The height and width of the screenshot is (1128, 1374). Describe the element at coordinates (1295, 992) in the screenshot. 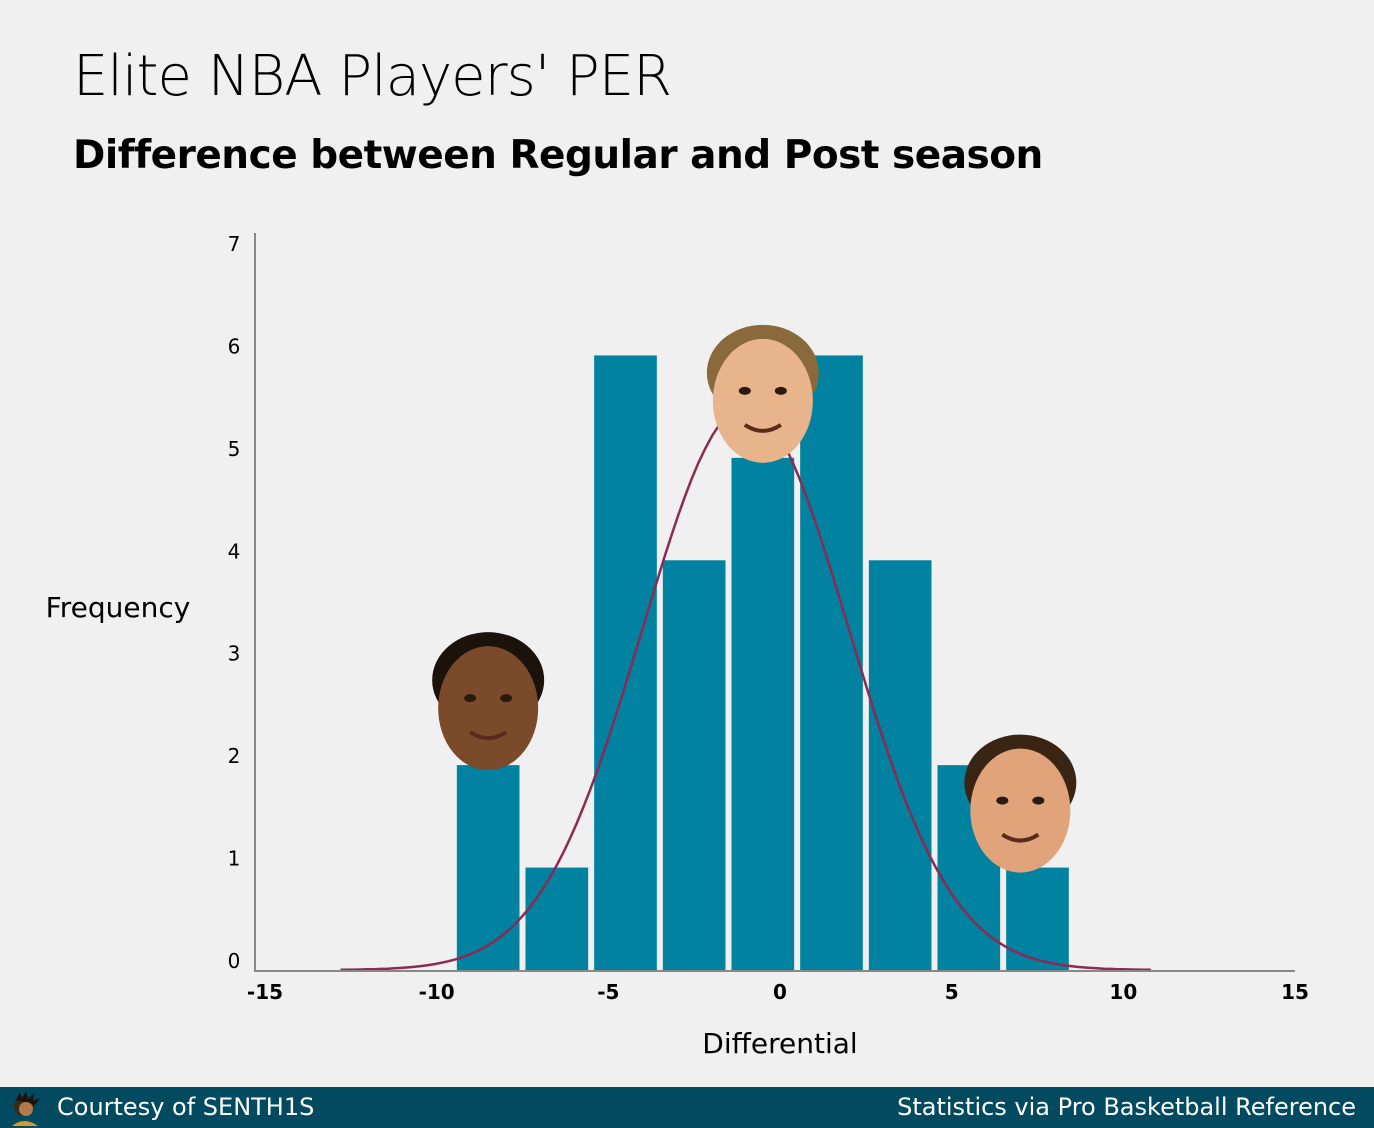

I see `x-tick-label: 15` at that location.